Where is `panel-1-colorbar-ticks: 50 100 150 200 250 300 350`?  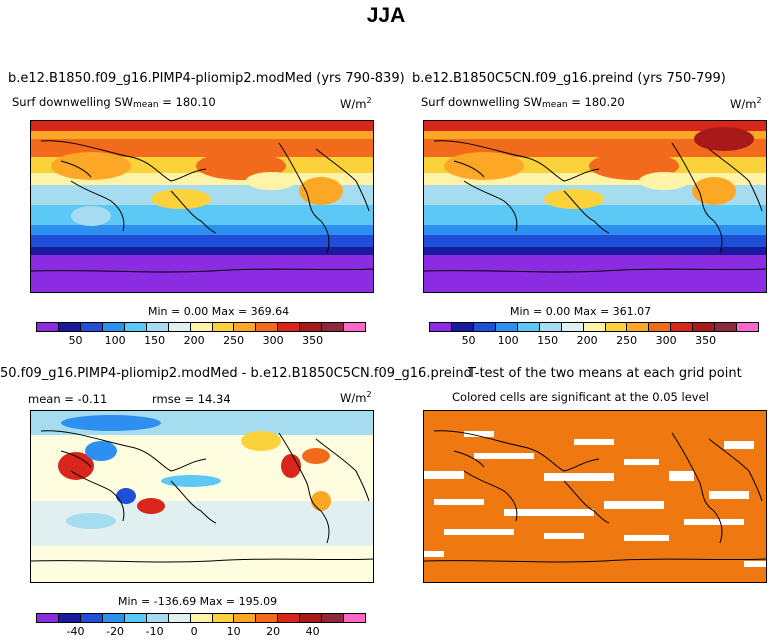 panel-1-colorbar-ticks: 50 100 150 200 250 300 350 is located at coordinates (200, 341).